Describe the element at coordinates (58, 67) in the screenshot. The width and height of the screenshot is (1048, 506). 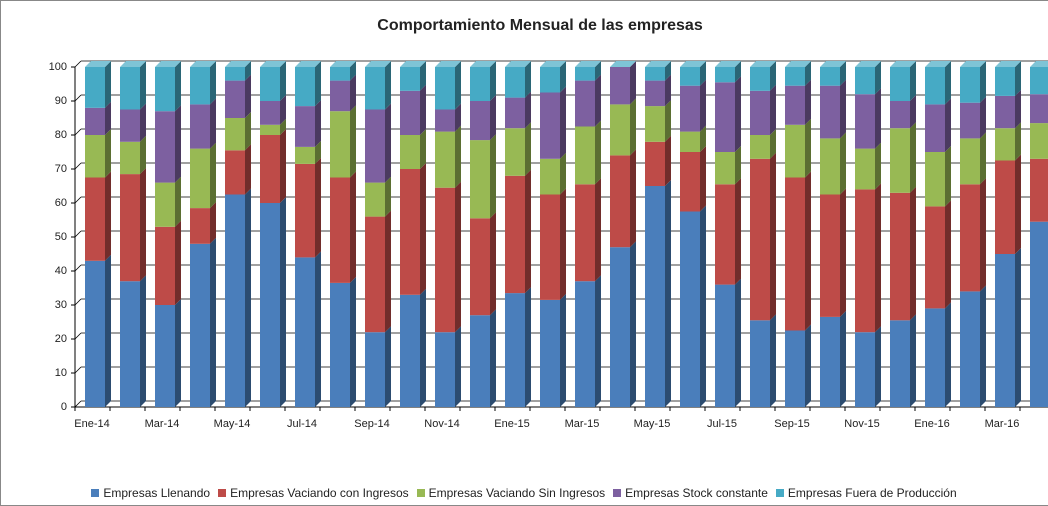
I see `y-tick-label: 100` at that location.